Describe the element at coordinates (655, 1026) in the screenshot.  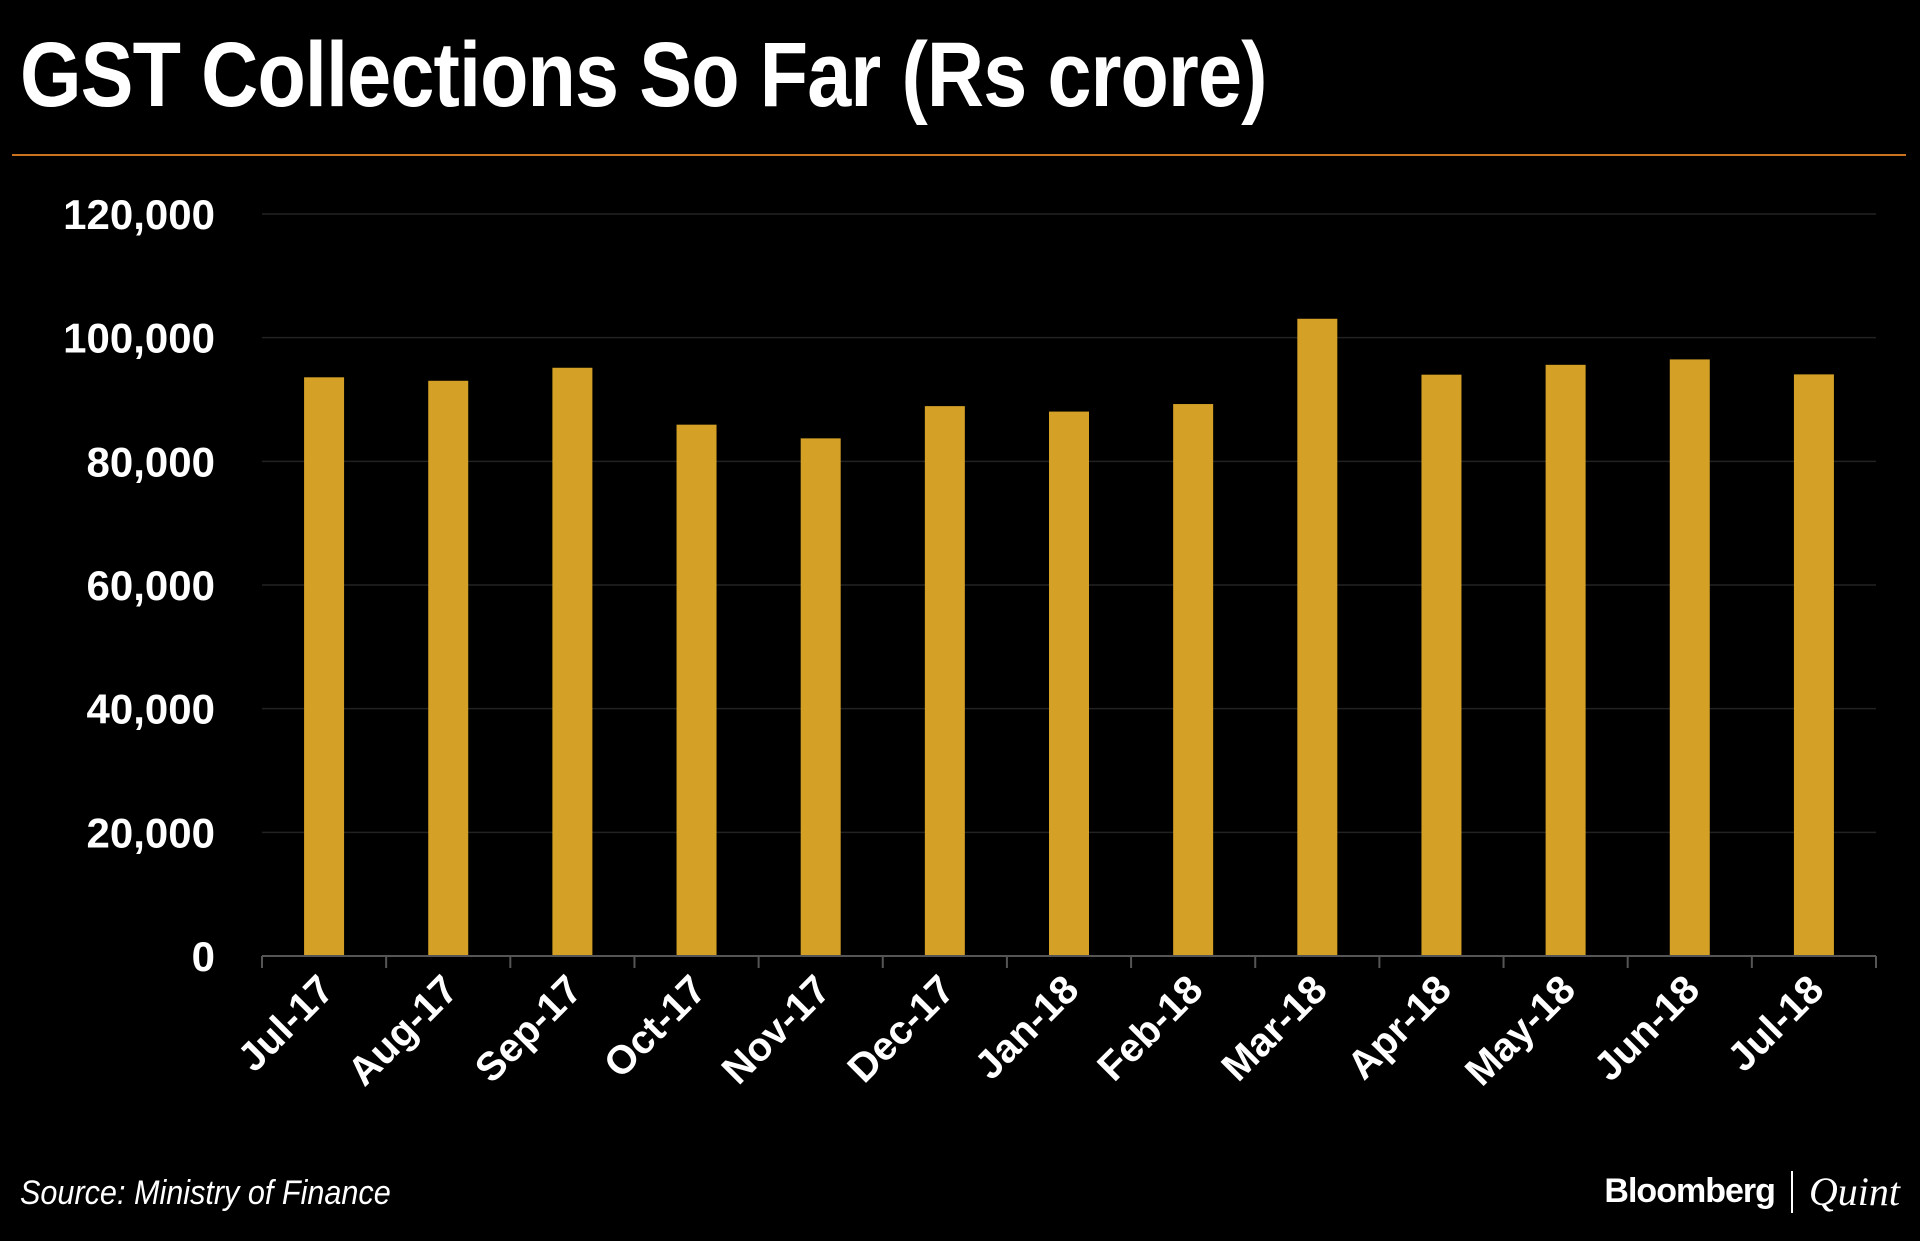
I see `x-tick-label: Oct-17` at that location.